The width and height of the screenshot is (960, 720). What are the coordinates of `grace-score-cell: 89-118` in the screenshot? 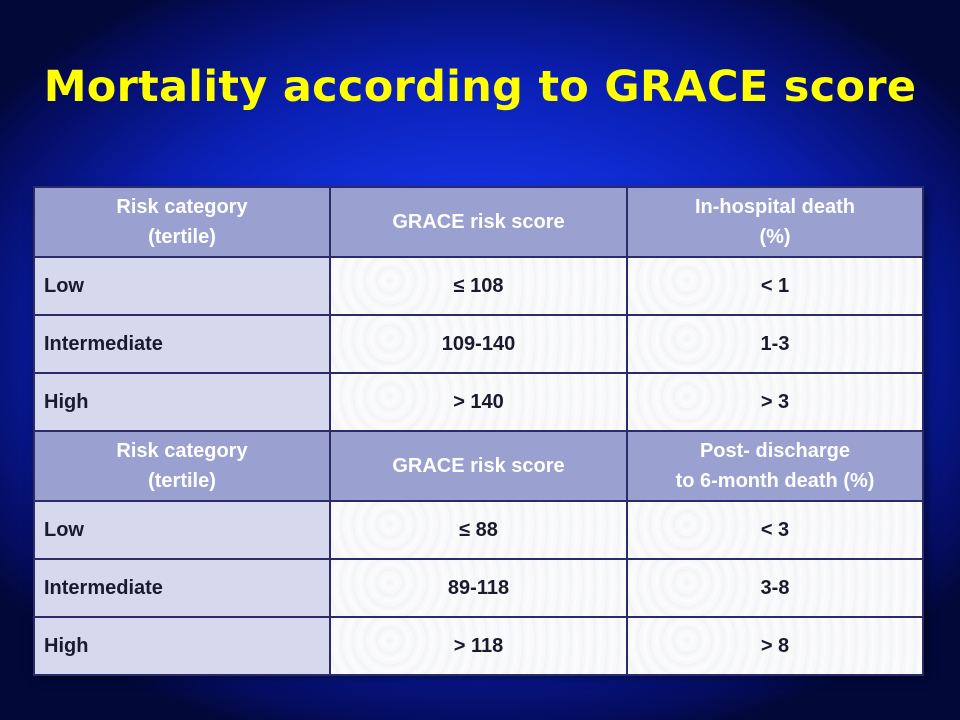 It's located at (478, 588).